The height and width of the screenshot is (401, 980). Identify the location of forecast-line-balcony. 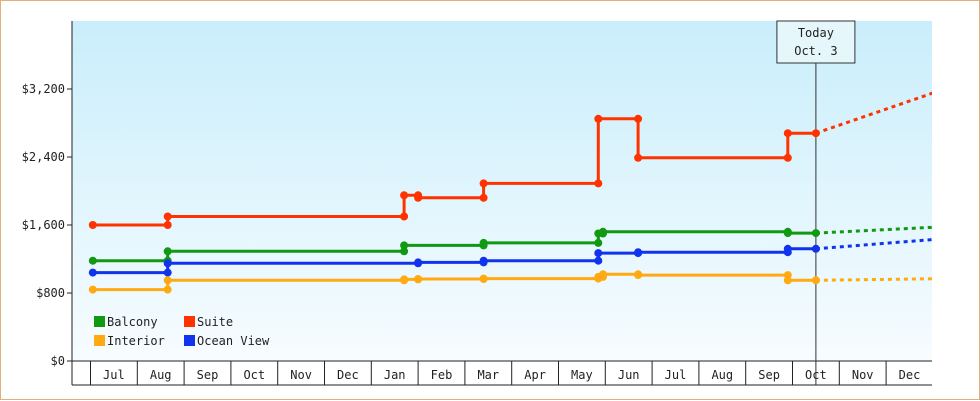
(873, 230).